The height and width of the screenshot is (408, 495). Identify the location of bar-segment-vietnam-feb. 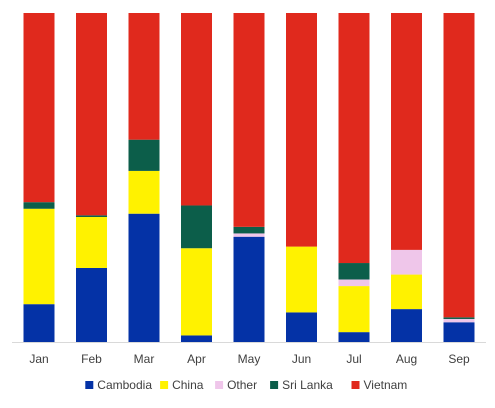
(91, 114).